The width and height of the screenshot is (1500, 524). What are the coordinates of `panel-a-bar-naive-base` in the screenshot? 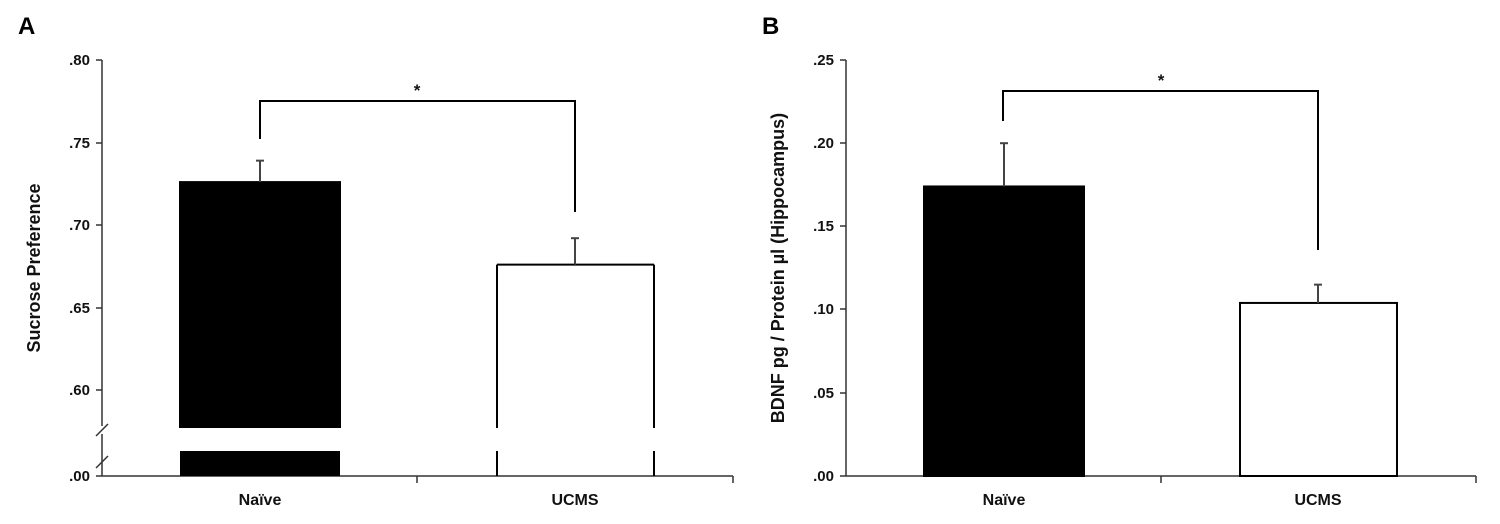 It's located at (260, 463).